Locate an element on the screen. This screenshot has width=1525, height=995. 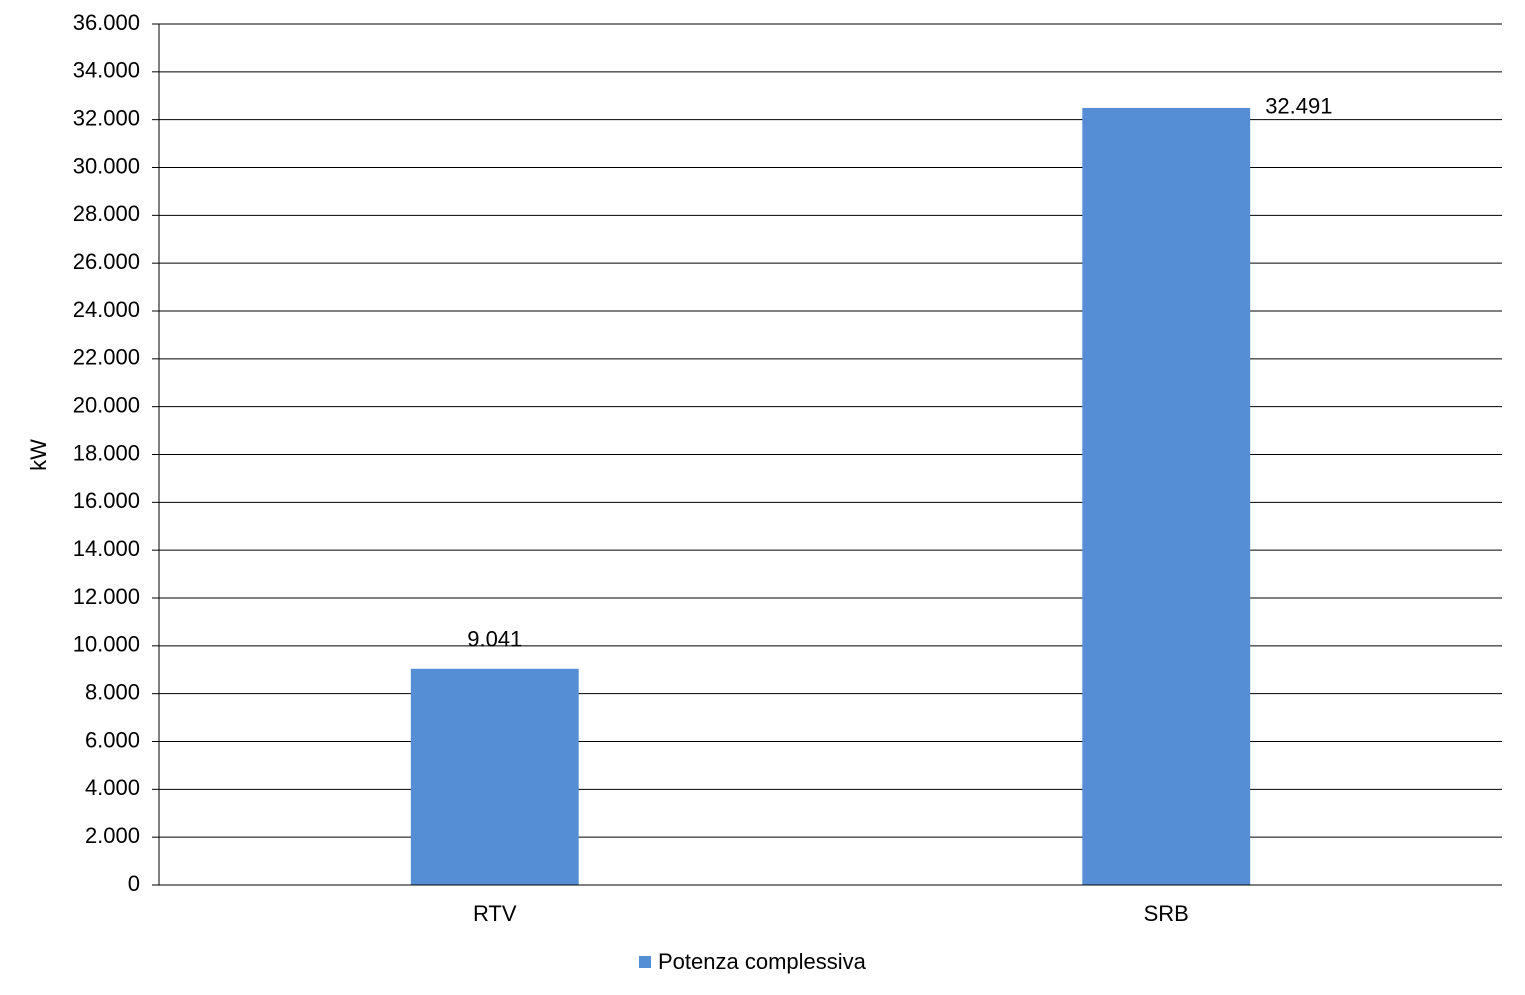
y-tick-label: 2.000 is located at coordinates (112, 835).